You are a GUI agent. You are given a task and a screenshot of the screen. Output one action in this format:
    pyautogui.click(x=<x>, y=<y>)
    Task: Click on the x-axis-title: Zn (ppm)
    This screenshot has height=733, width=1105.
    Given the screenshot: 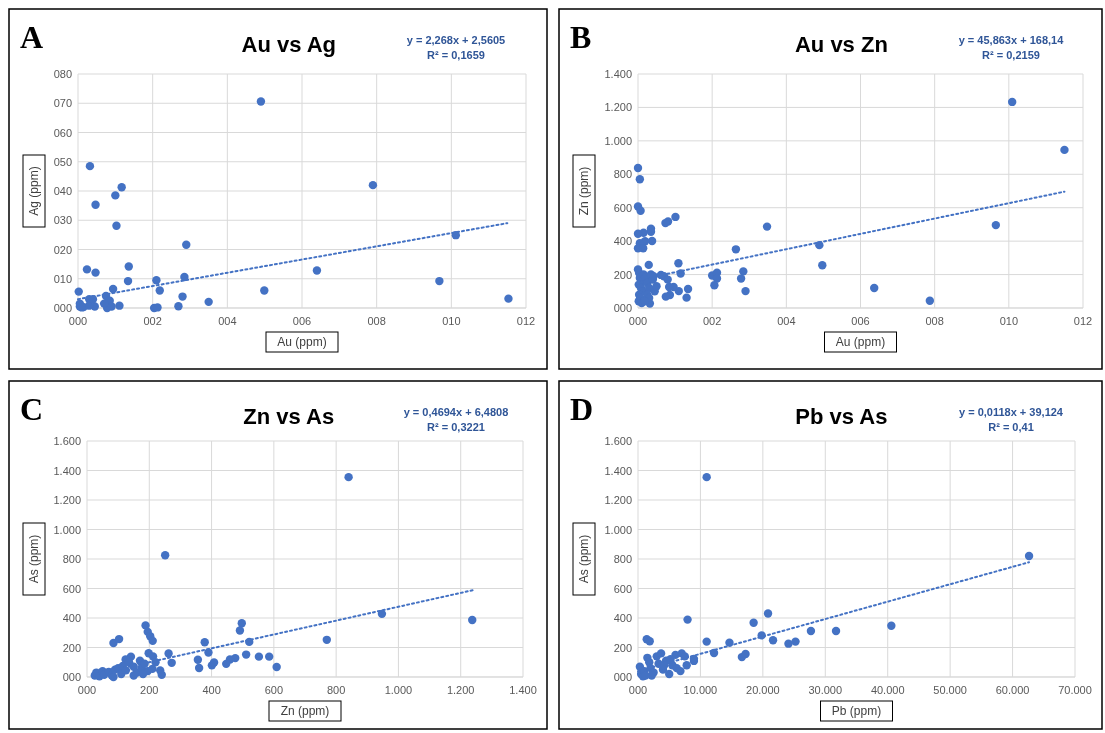 What is the action you would take?
    pyautogui.click(x=305, y=711)
    